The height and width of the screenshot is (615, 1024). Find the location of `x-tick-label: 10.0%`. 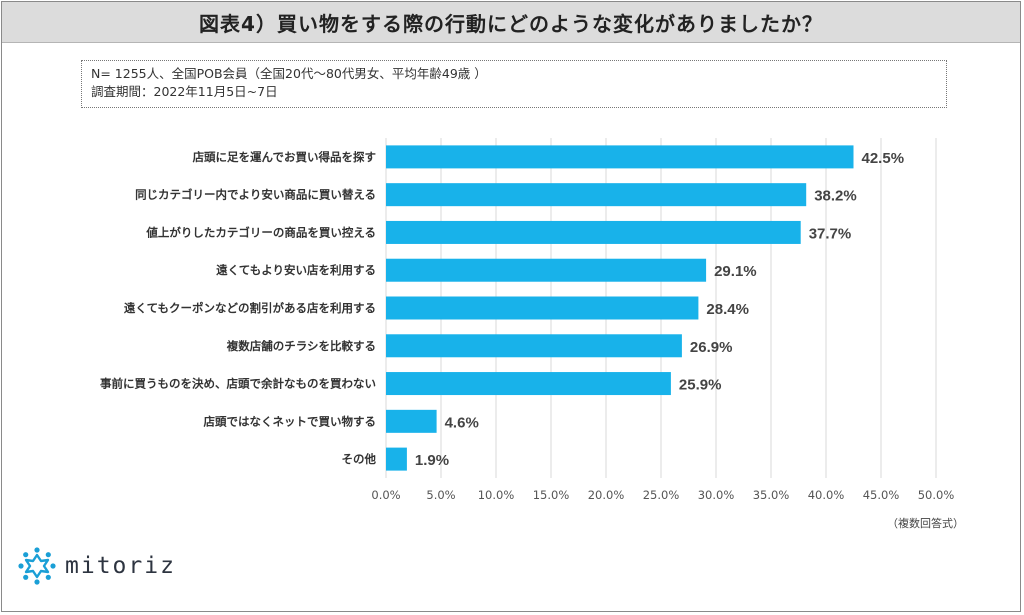

x-tick-label: 10.0% is located at coordinates (496, 495).